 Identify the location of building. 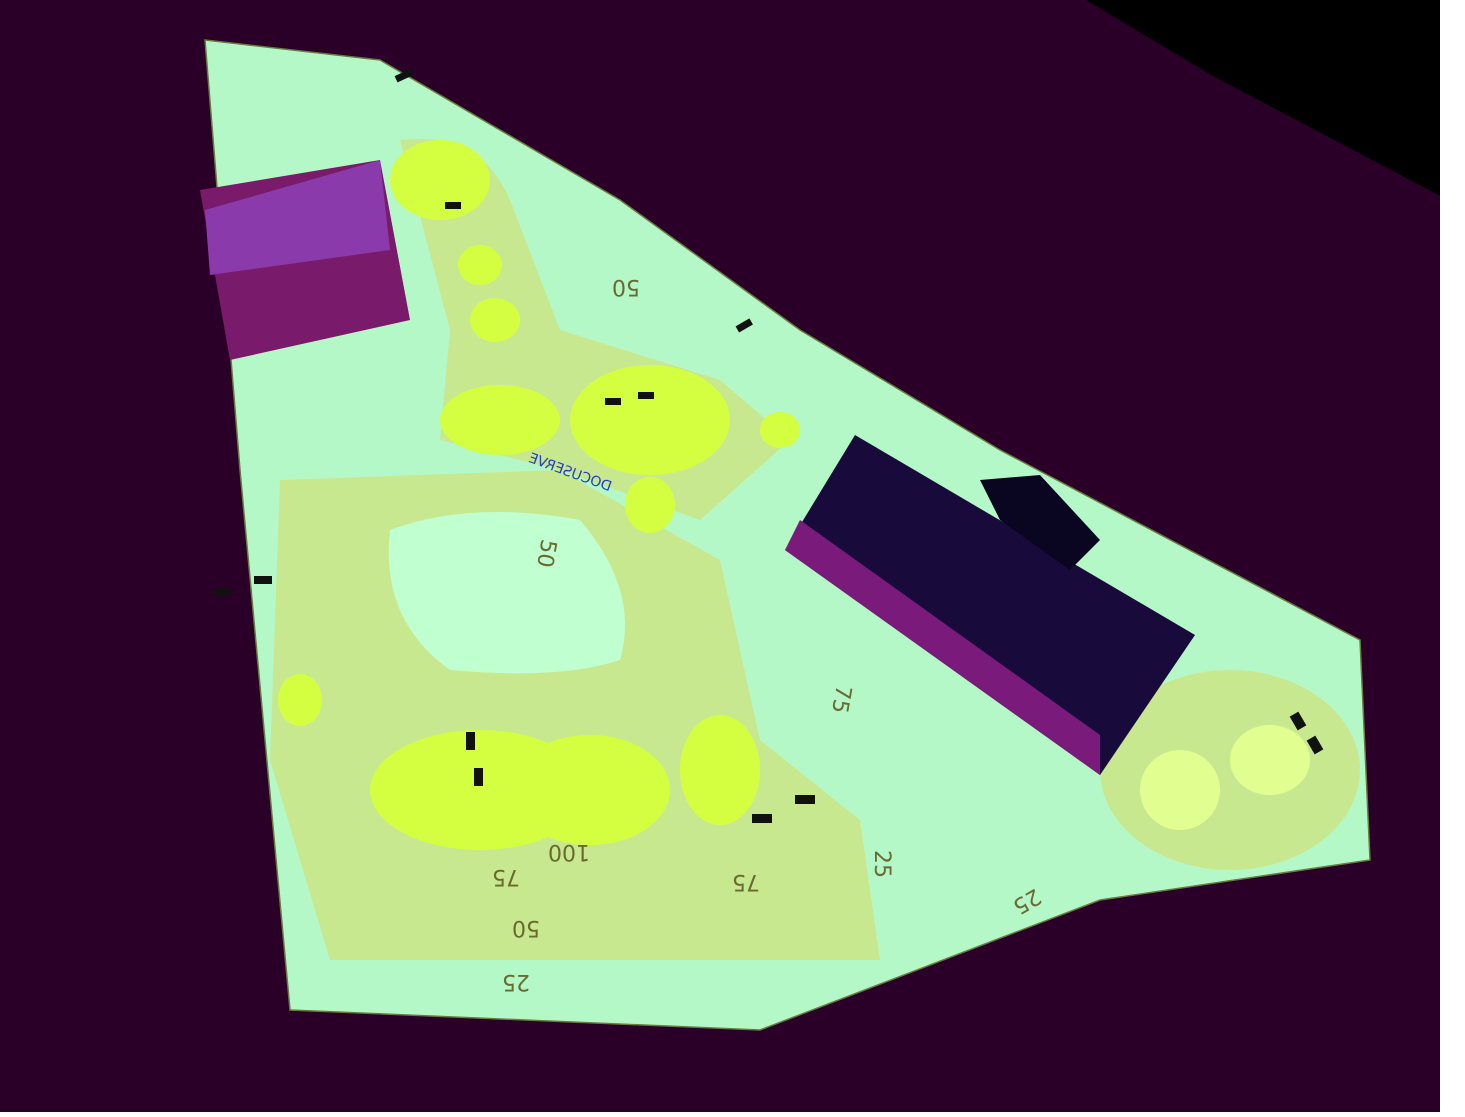
(990, 605).